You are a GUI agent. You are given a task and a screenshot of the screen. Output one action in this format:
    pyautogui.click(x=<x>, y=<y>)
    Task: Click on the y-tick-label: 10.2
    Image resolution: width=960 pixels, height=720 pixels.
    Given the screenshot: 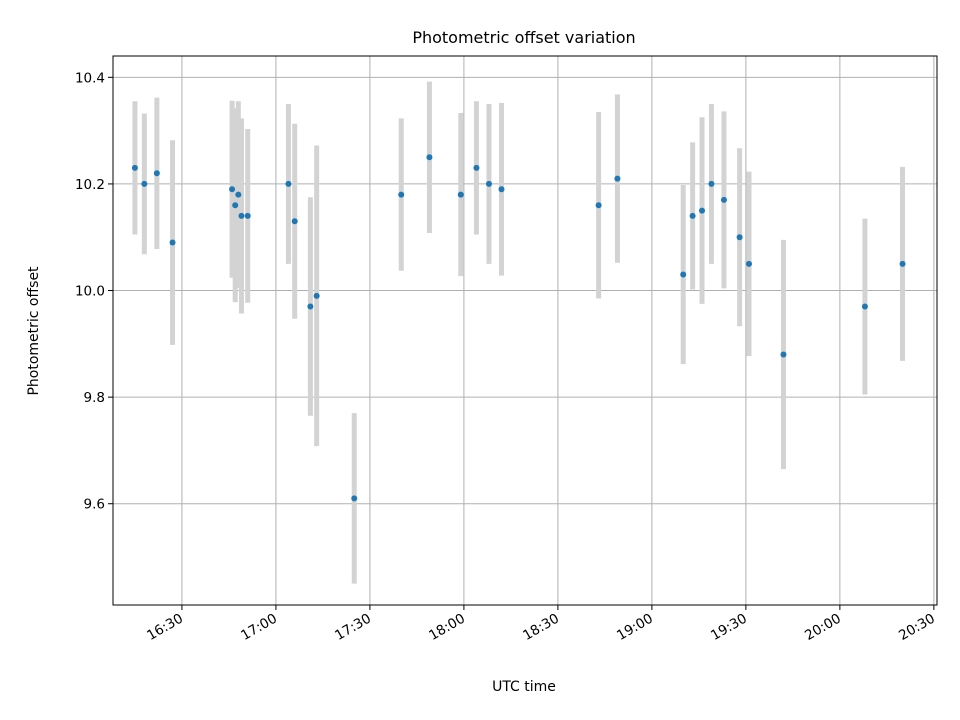 What is the action you would take?
    pyautogui.click(x=90, y=185)
    